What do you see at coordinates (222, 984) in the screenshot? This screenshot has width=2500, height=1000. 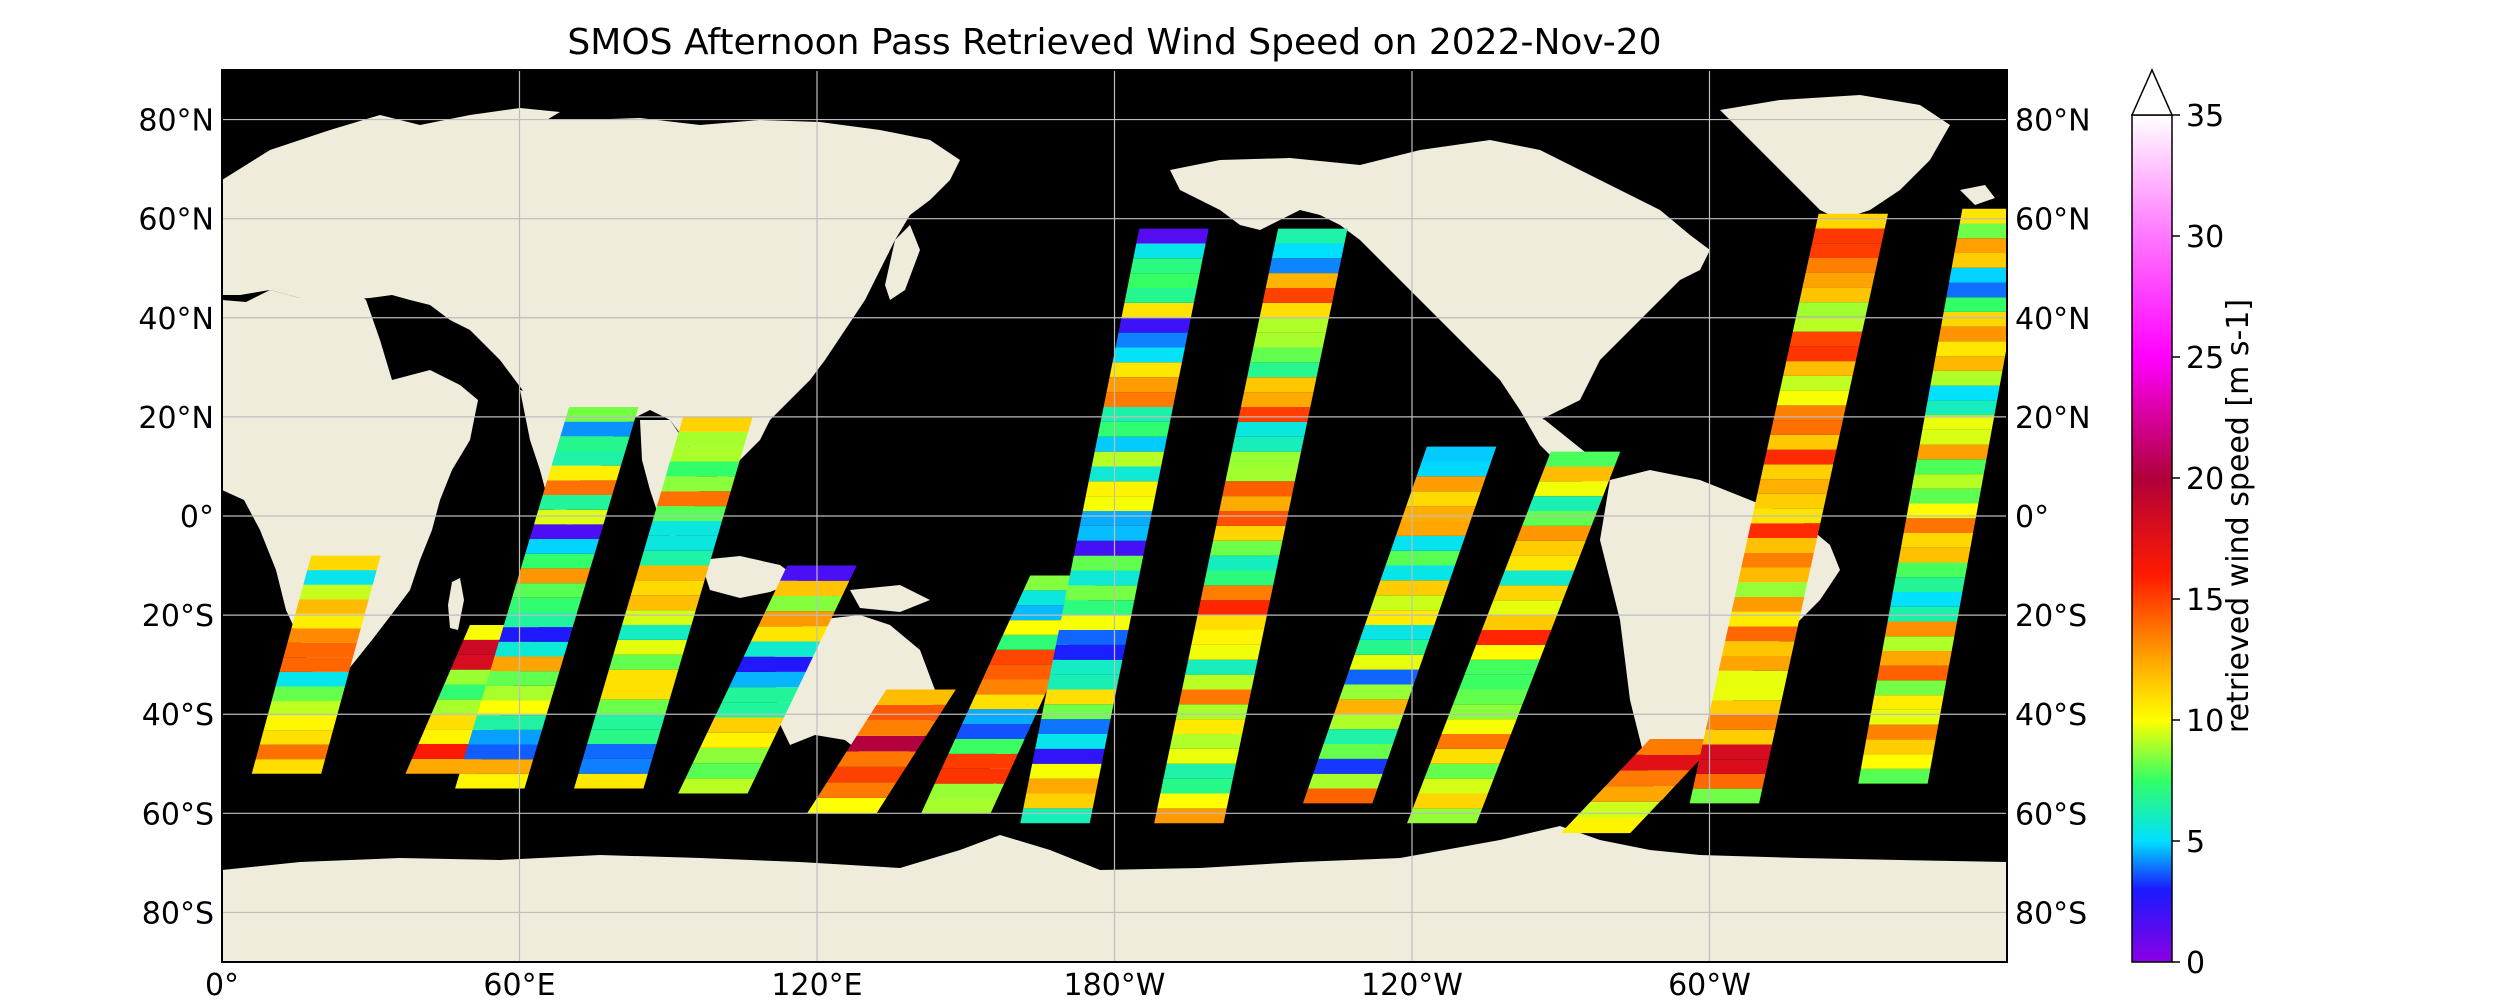 I see `lon-label: 0°` at bounding box center [222, 984].